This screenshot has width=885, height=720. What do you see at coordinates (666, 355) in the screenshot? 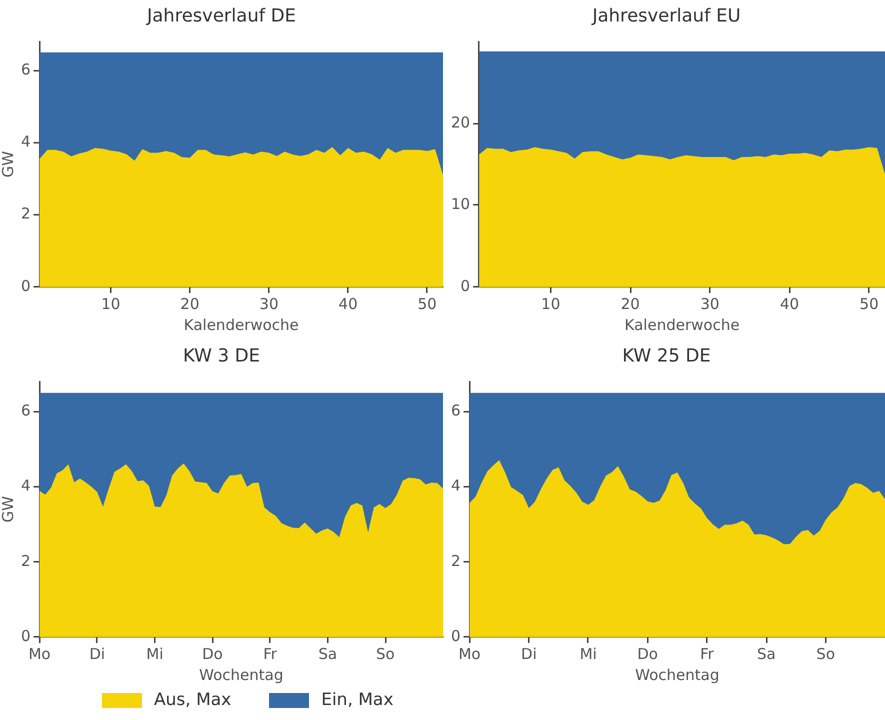
I see `chart-title: KW 25 DE` at bounding box center [666, 355].